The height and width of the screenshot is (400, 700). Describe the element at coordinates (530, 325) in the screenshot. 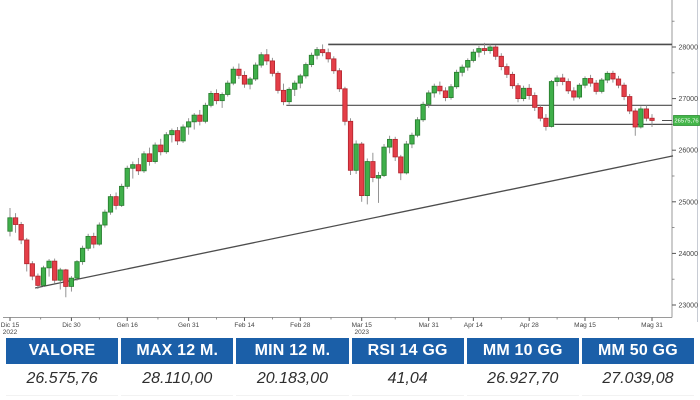

I see `svg-text: Apr 28` at that location.